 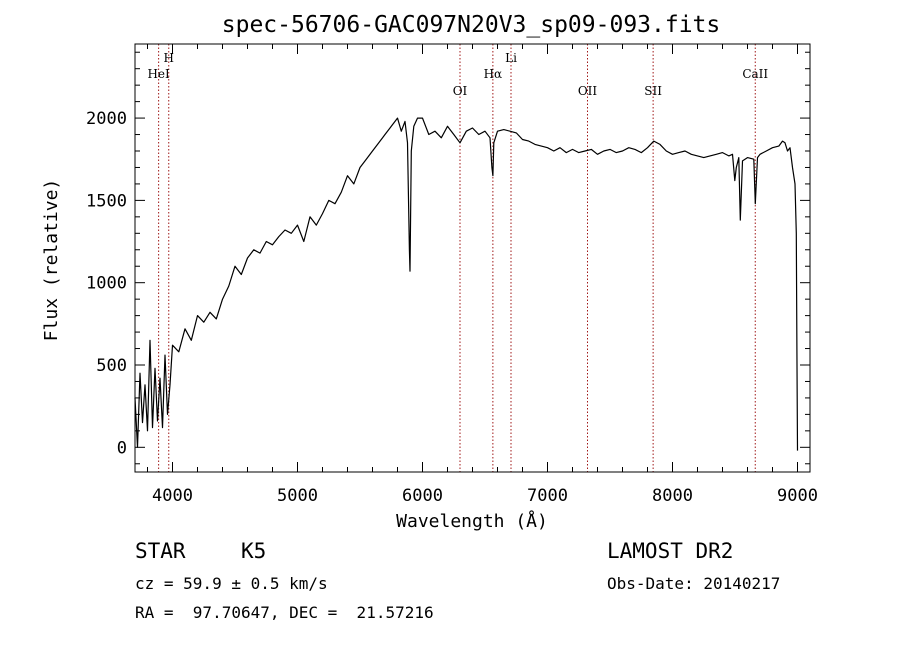 What do you see at coordinates (111, 366) in the screenshot?
I see `y-tick-label: 500` at bounding box center [111, 366].